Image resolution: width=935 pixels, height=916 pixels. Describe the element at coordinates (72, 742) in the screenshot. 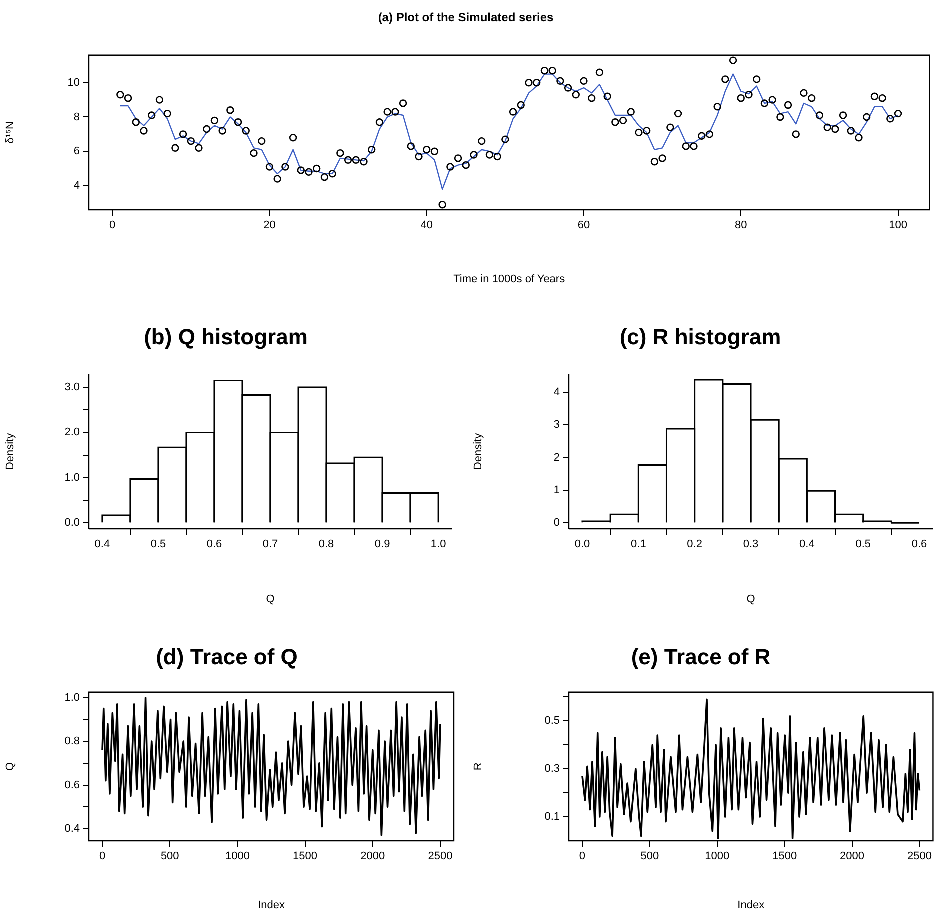

I see `y-tick-label: 0.8` at that location.